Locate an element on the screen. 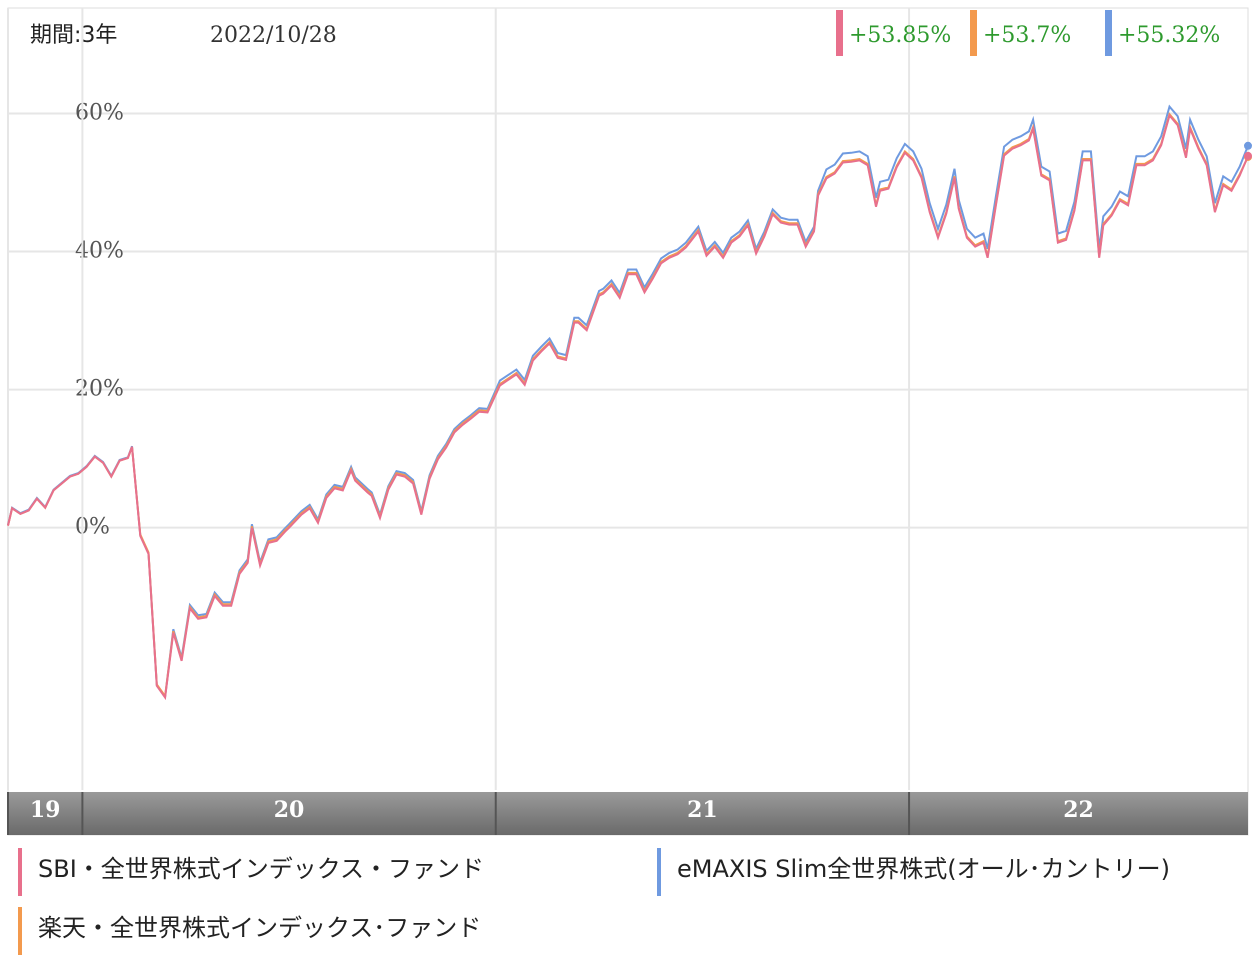  x-tick-label: 19 is located at coordinates (45, 810).